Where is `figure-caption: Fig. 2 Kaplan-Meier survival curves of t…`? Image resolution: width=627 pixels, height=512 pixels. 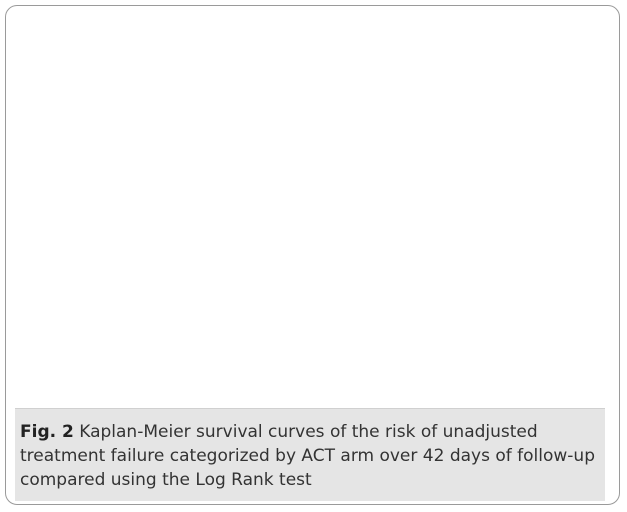 figure-caption: Fig. 2 Kaplan-Meier survival curves of t… is located at coordinates (310, 456).